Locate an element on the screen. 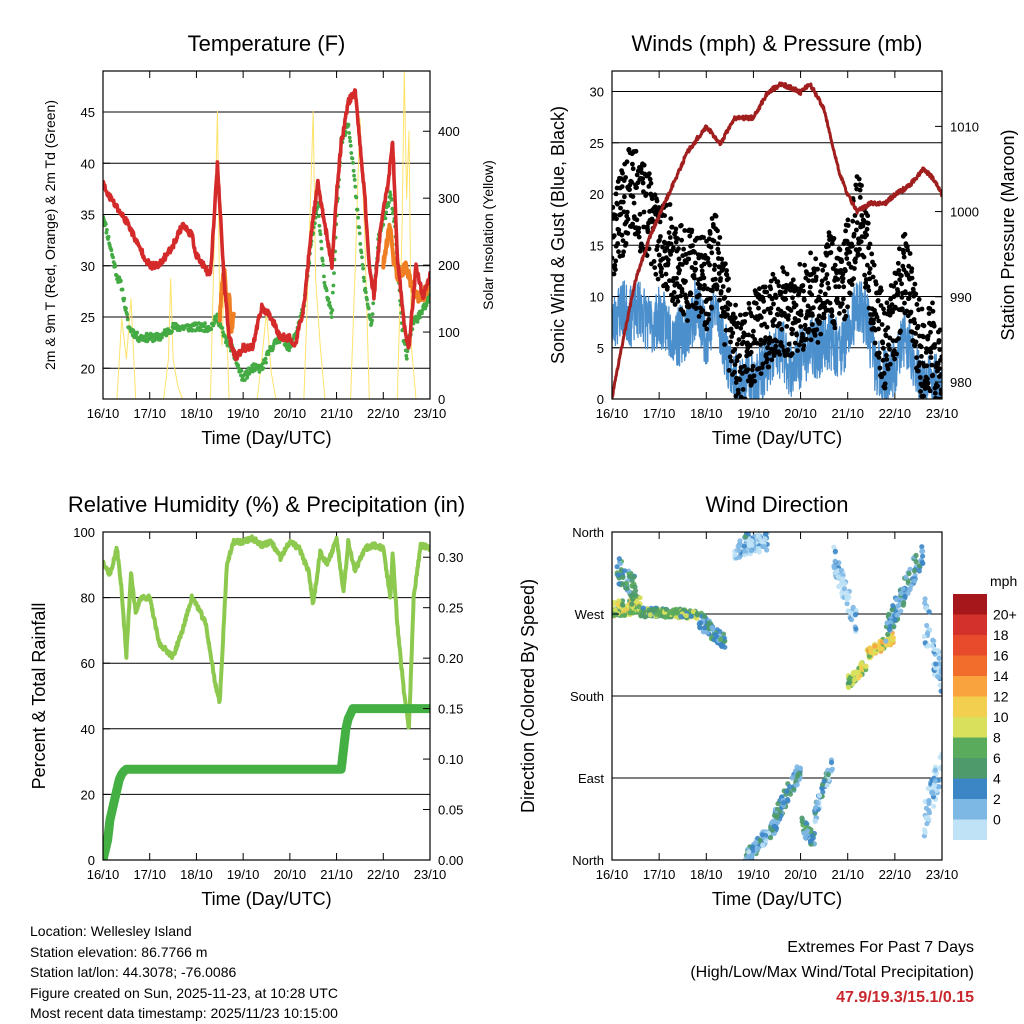 The width and height of the screenshot is (1024, 1024). humidity-right-tick-label: 0.30 is located at coordinates (450, 557).